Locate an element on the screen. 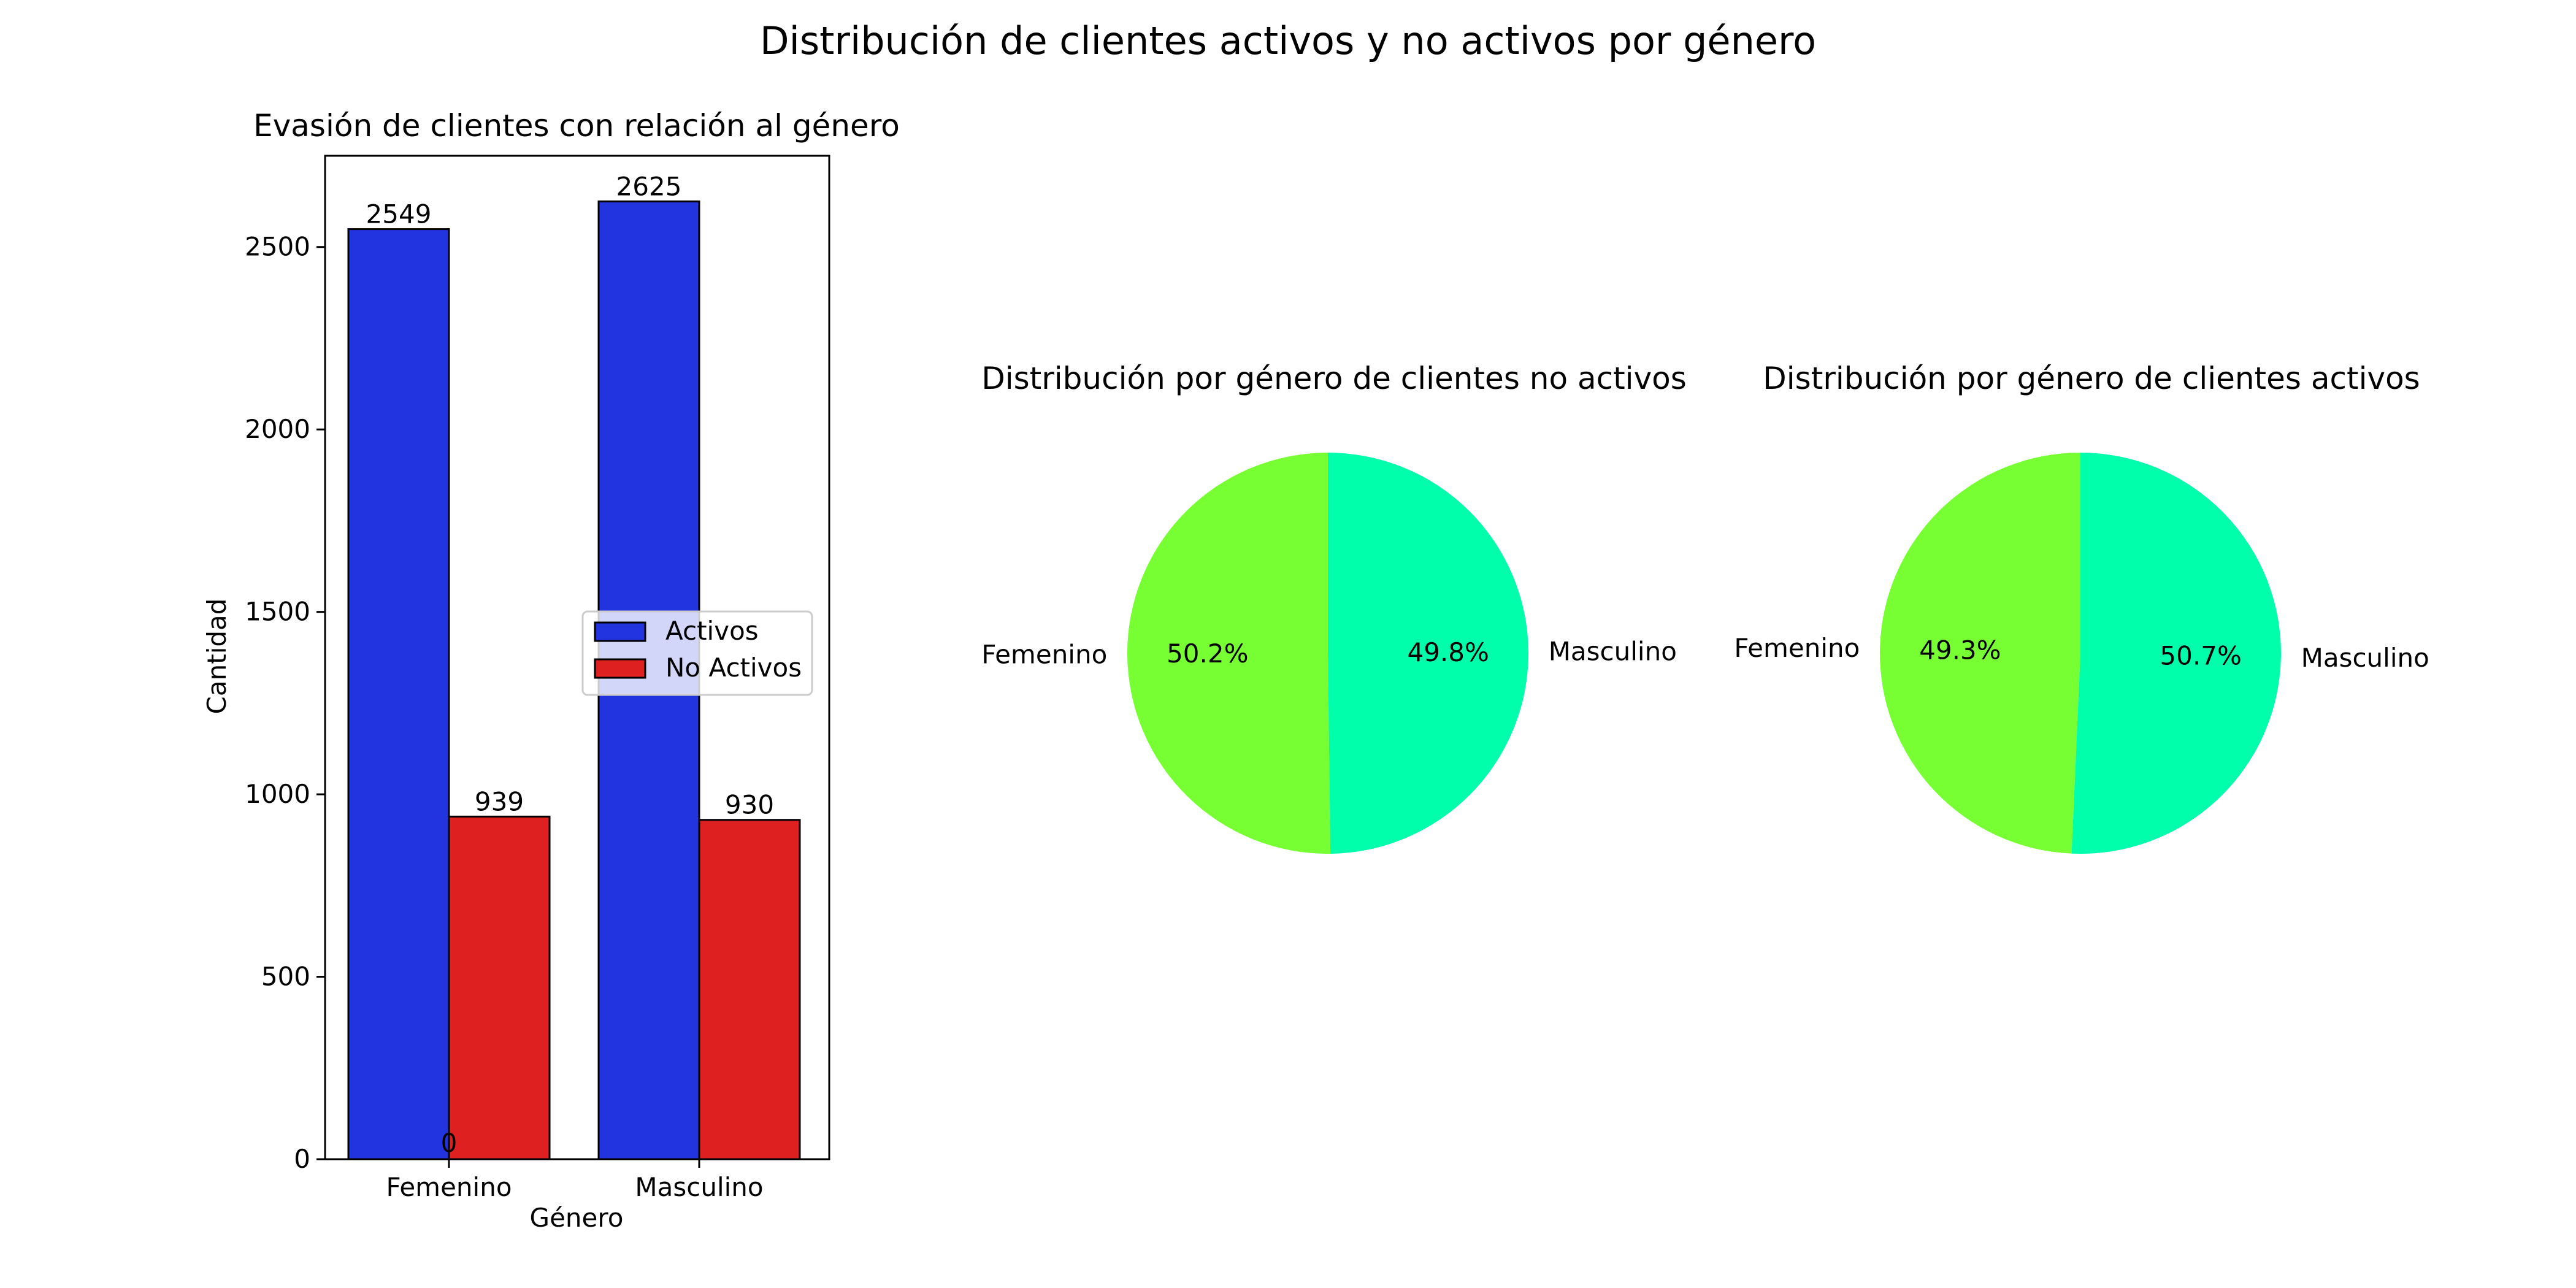 The image size is (2576, 1288). bar-activos is located at coordinates (398, 694).